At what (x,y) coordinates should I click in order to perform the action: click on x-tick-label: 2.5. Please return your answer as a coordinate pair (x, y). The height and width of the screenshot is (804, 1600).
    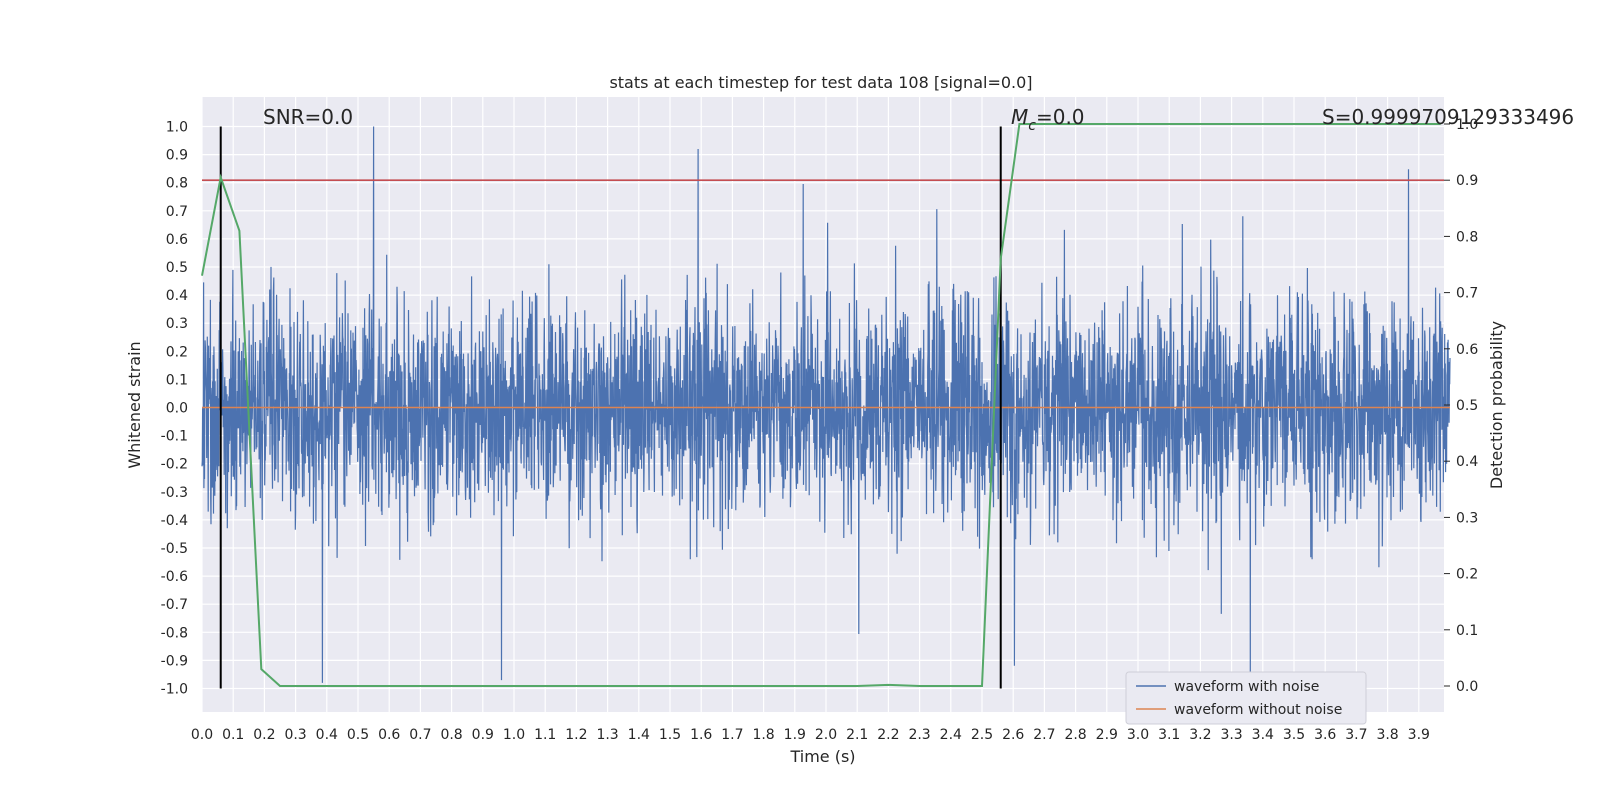
    Looking at the image, I should click on (982, 735).